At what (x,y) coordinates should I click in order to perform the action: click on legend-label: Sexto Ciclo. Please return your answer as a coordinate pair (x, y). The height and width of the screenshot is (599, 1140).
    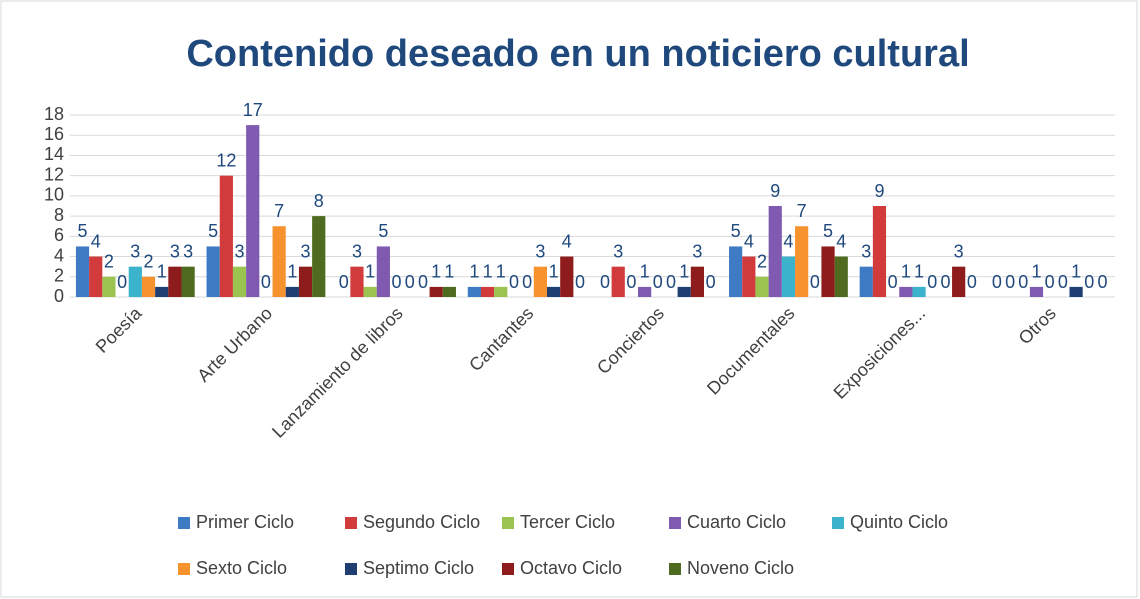
    Looking at the image, I should click on (241, 568).